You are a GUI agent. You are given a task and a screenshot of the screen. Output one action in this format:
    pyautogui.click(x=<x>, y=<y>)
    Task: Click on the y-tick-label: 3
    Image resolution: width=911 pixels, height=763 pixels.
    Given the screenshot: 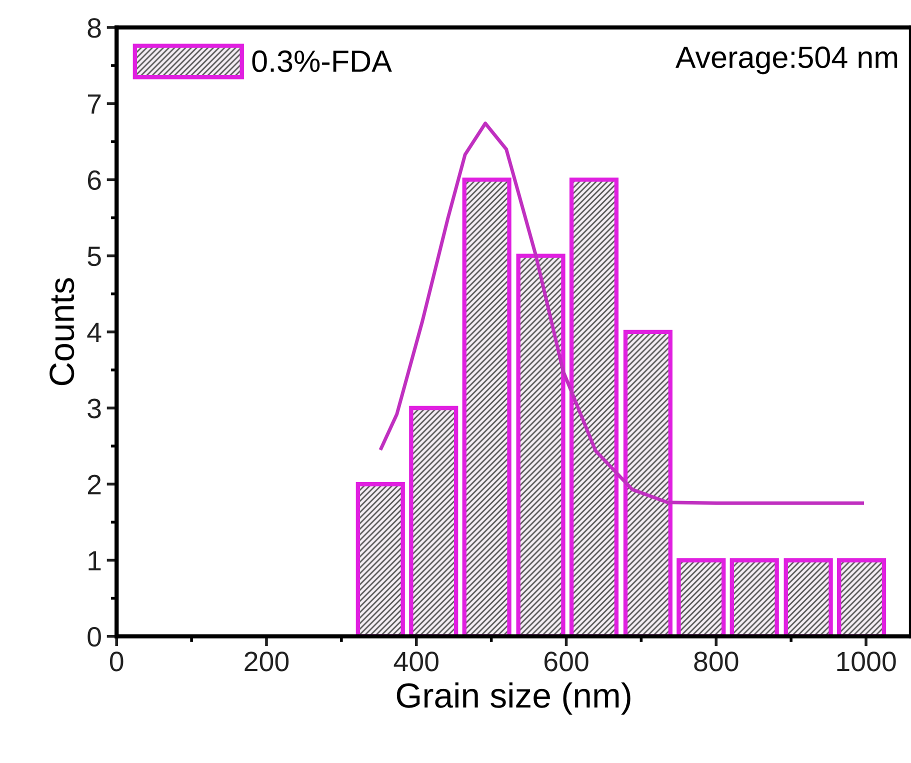 What is the action you would take?
    pyautogui.click(x=94, y=408)
    